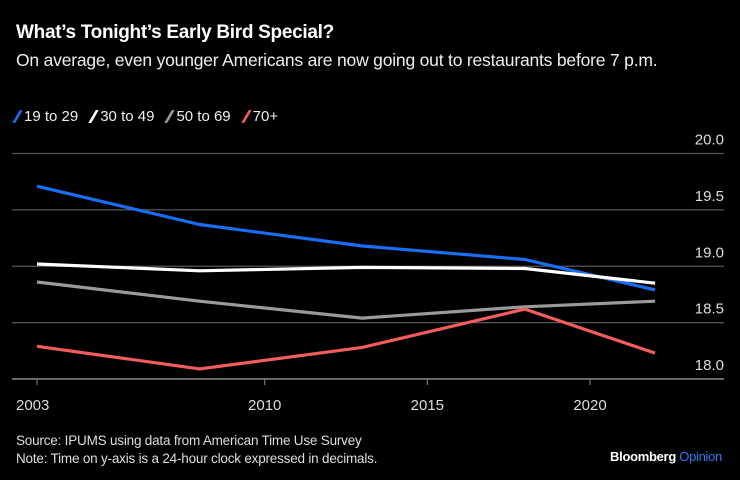 The width and height of the screenshot is (740, 480). Describe the element at coordinates (700, 456) in the screenshot. I see `brand-section: Opinion` at that location.